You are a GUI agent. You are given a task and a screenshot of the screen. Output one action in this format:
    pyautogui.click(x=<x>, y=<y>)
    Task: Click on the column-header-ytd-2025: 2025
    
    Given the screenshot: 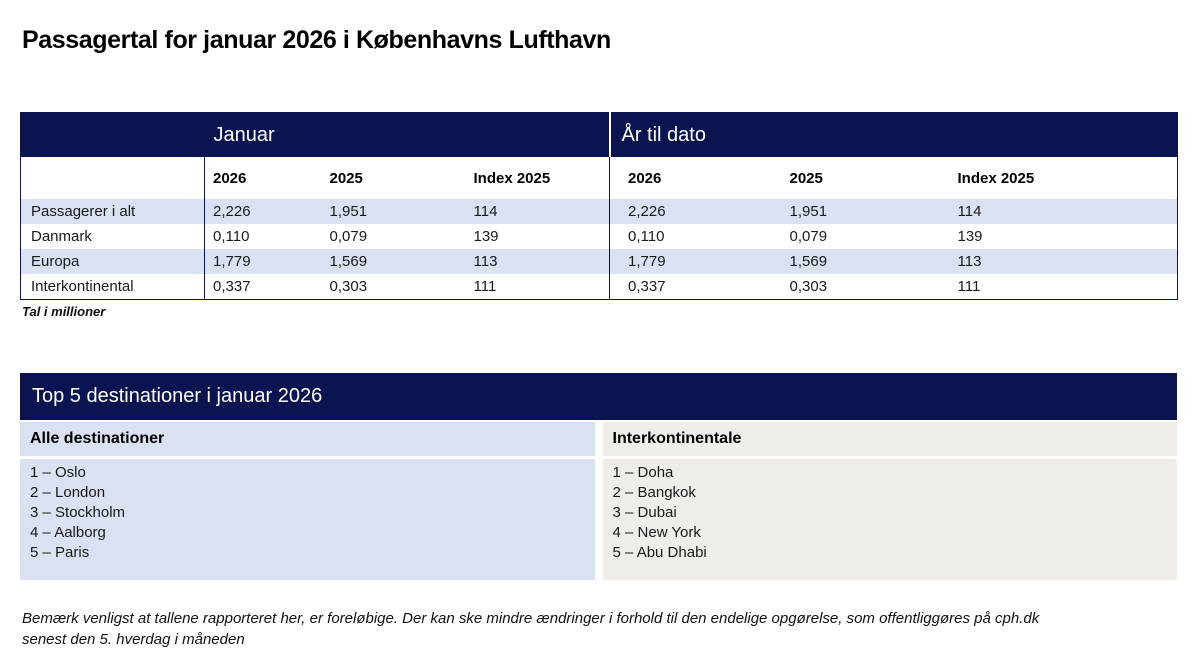 What is the action you would take?
    pyautogui.click(x=865, y=178)
    